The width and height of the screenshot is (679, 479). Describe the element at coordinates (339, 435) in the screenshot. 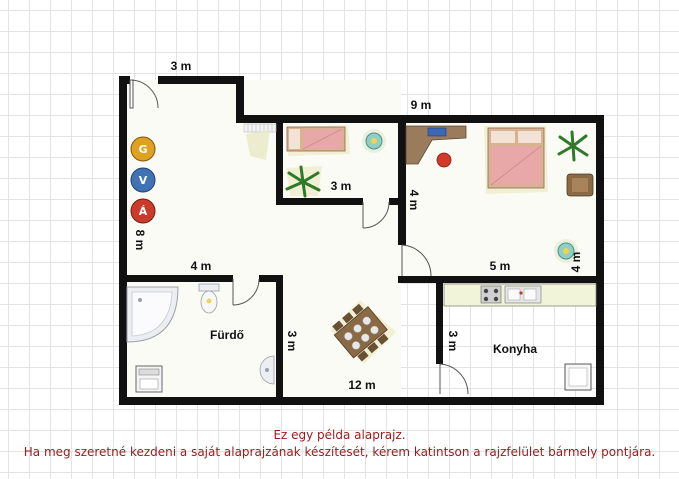

I see `example-notice: Ez egy példa alaprajz.` at that location.